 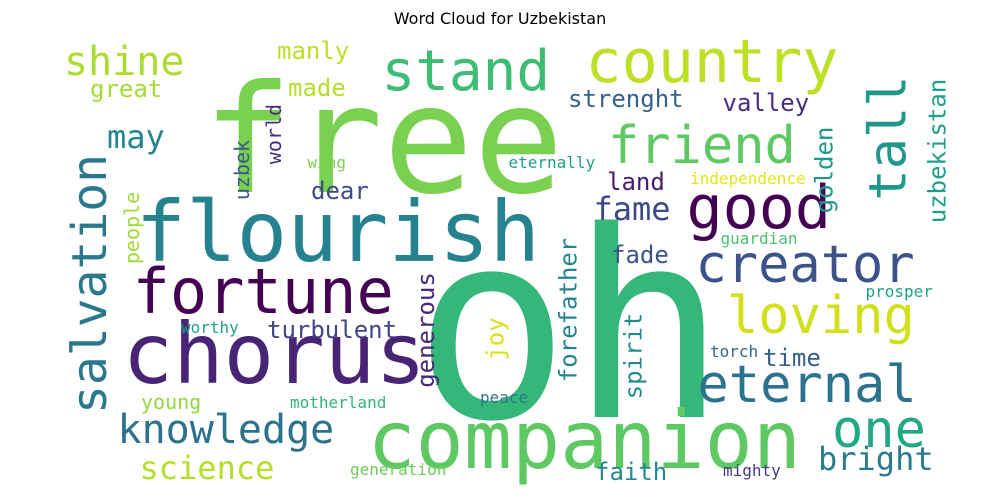 I want to click on word-good: good, so click(x=759, y=208).